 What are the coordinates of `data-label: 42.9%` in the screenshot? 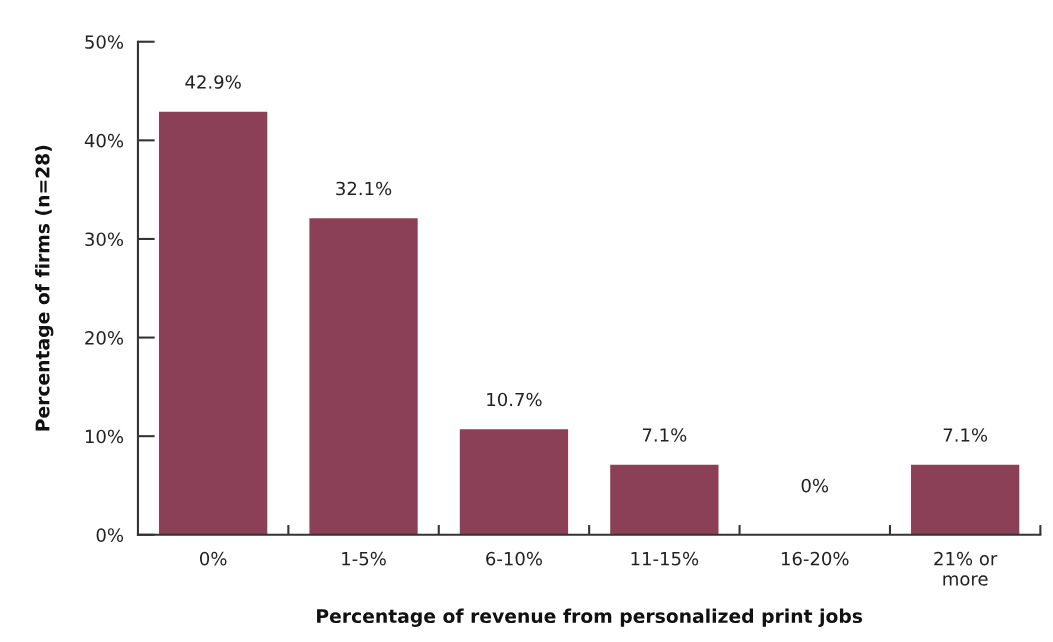 It's located at (213, 82).